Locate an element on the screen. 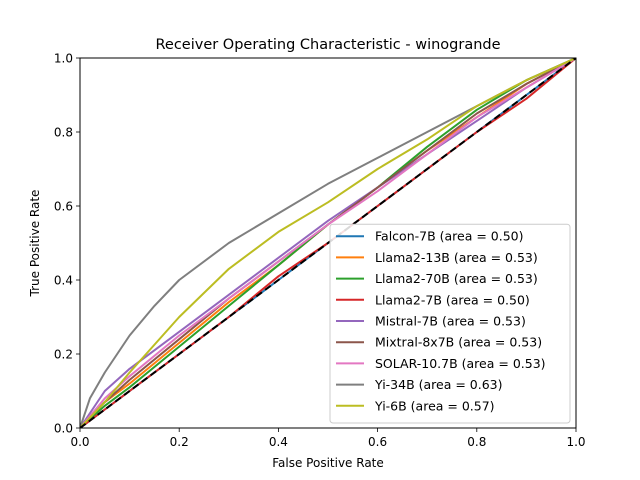 The width and height of the screenshot is (640, 480). y-axis: 0.0 0.2 0.4 0.6 0.8 1.0 is located at coordinates (67, 244).